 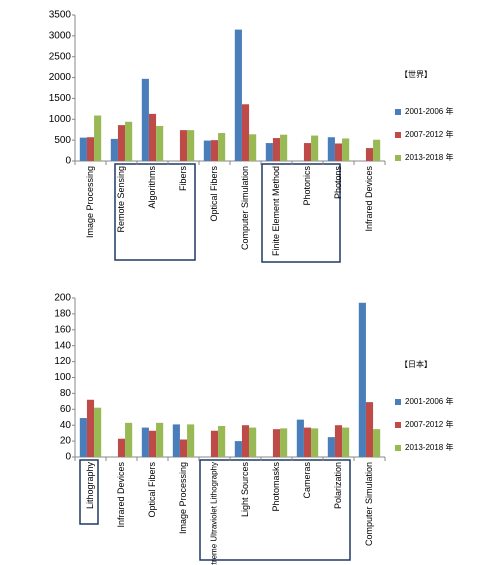 I want to click on legend-title: 【世界】, so click(x=416, y=74).